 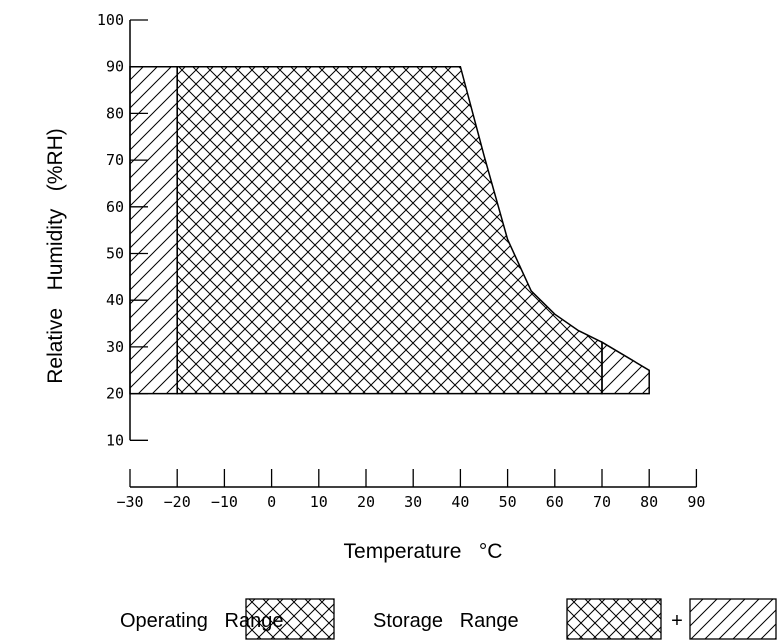 What do you see at coordinates (614, 619) in the screenshot?
I see `legend-storage-crosshatch-swatch` at bounding box center [614, 619].